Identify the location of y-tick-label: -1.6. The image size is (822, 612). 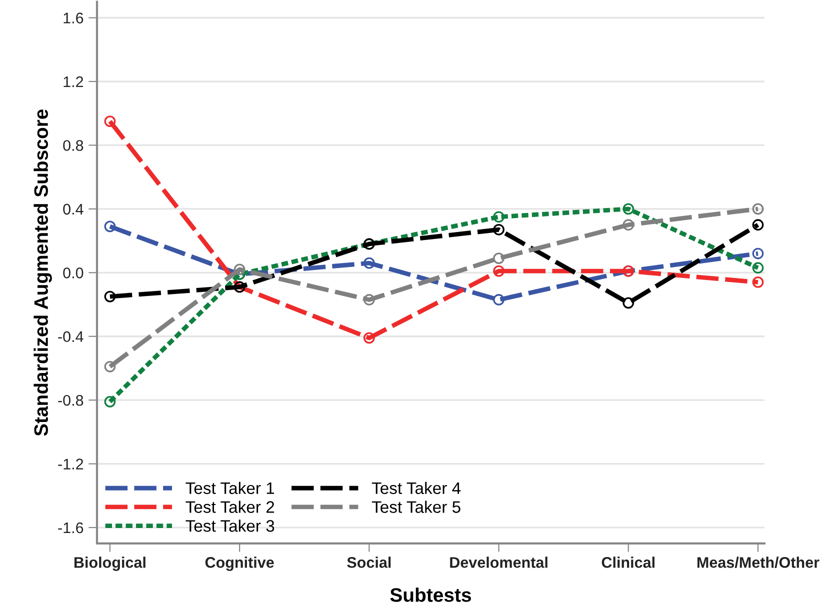
(71, 528).